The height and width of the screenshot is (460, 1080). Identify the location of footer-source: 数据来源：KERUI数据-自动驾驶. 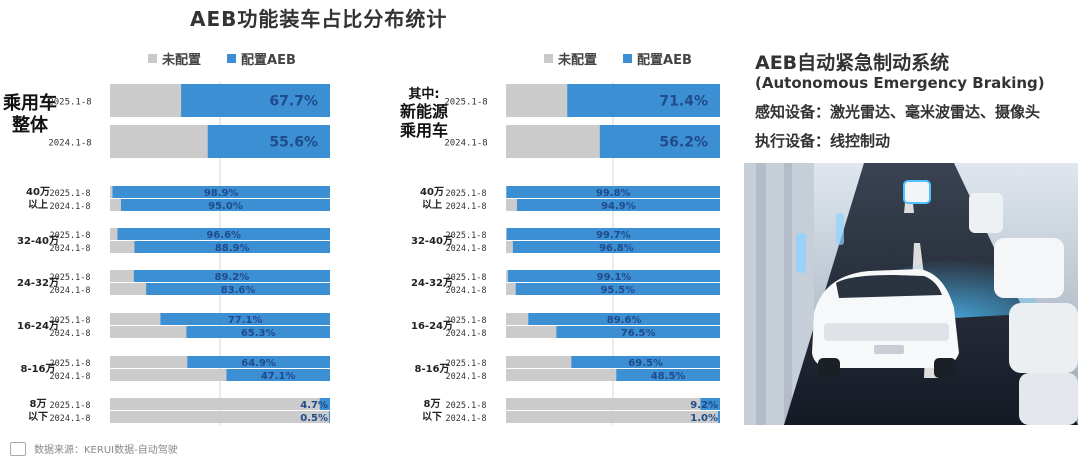
(94, 448).